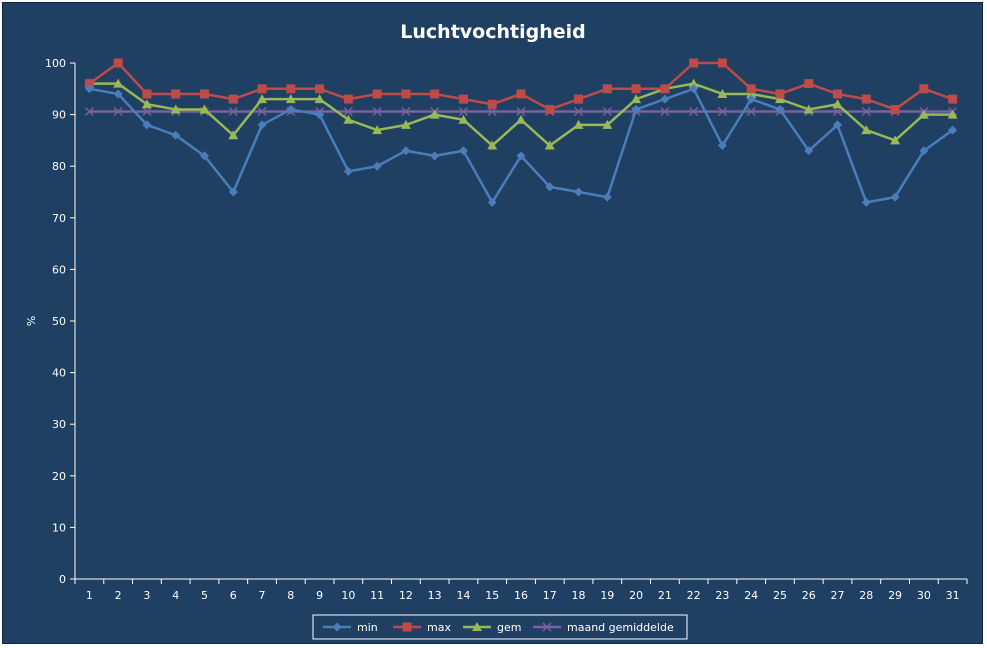 Image resolution: width=987 pixels, height=648 pixels. I want to click on series-gem, so click(521, 114).